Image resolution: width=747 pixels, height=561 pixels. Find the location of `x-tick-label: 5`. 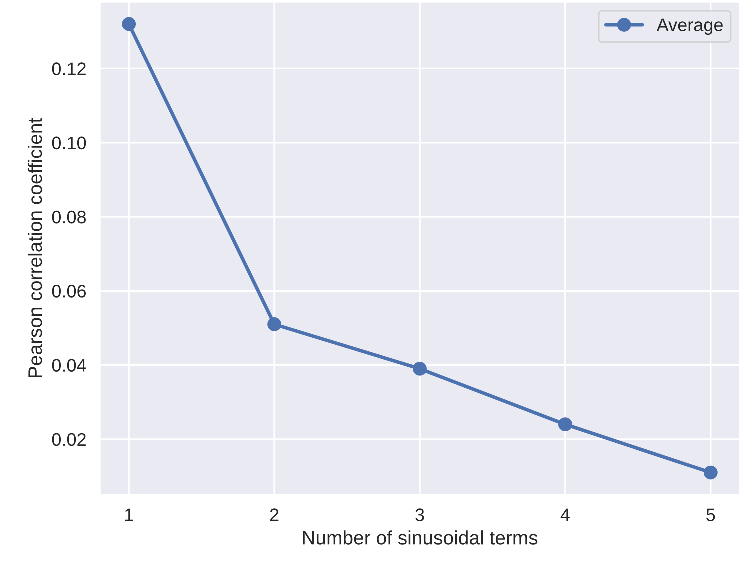

x-tick-label: 5 is located at coordinates (711, 515).